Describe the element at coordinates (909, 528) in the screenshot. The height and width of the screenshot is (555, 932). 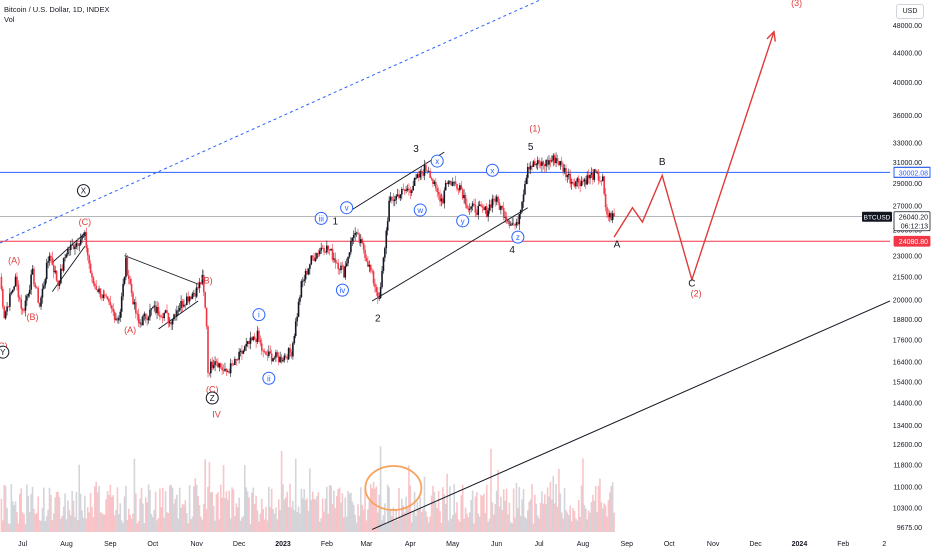
I see `y-tick-label: 9675.00` at that location.